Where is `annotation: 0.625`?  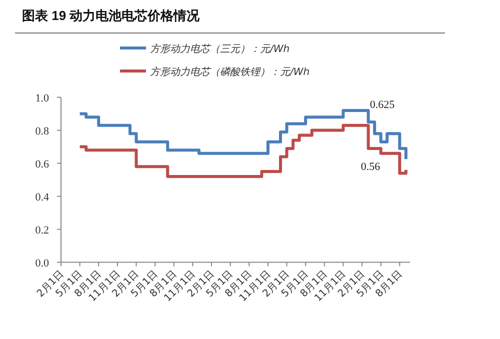 annotation: 0.625 is located at coordinates (383, 105).